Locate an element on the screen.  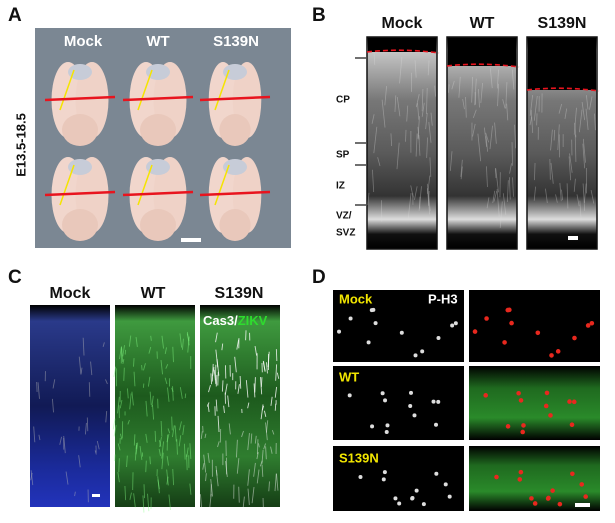
cut-top is located at coordinates (562, 64).